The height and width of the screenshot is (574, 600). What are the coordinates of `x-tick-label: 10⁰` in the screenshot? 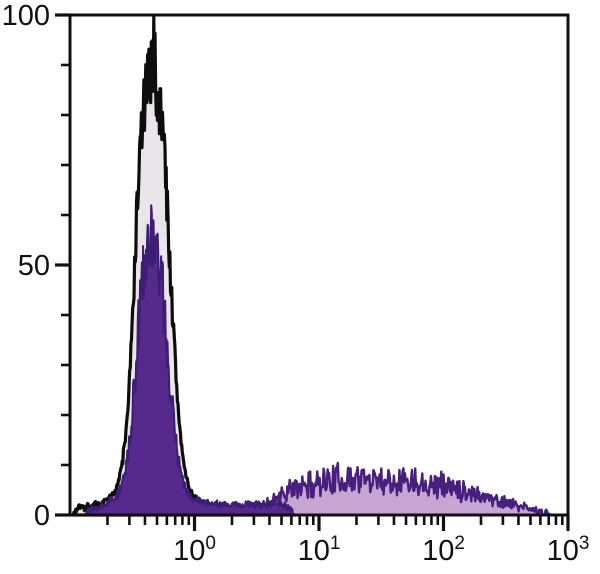 It's located at (194, 550).